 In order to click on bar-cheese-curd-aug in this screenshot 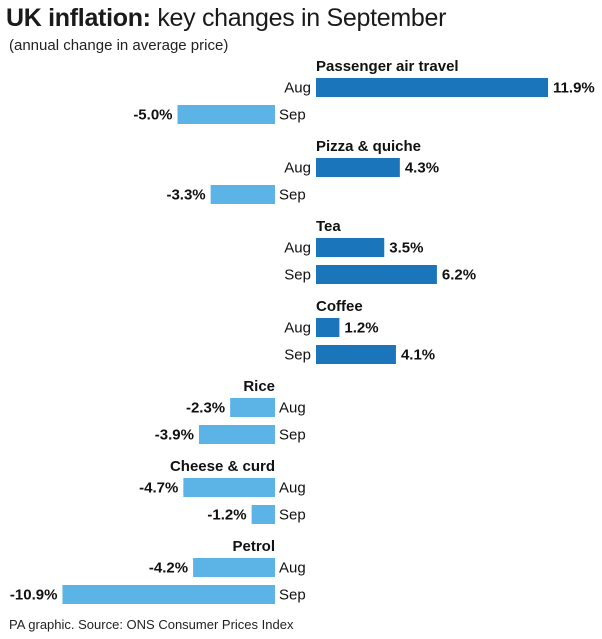, I will do `click(229, 487)`.